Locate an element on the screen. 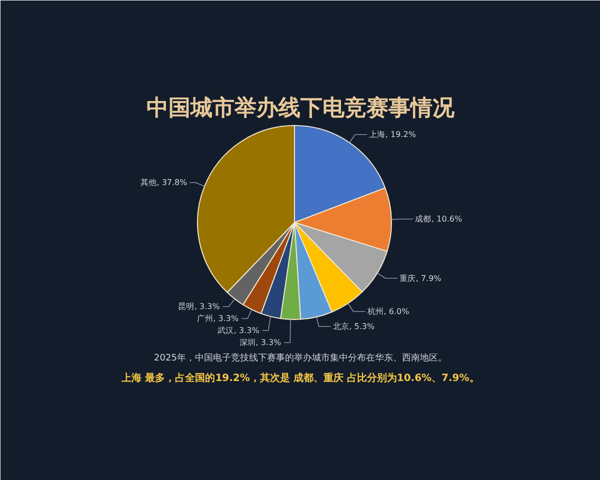 This screenshot has height=480, width=600. slice-label: 杭州 is located at coordinates (375, 311).